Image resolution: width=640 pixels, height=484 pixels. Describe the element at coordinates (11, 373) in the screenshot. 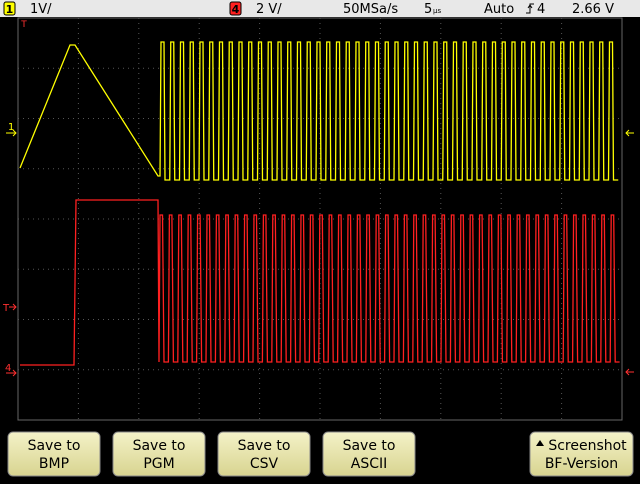

I see `ch4-arrow` at that location.